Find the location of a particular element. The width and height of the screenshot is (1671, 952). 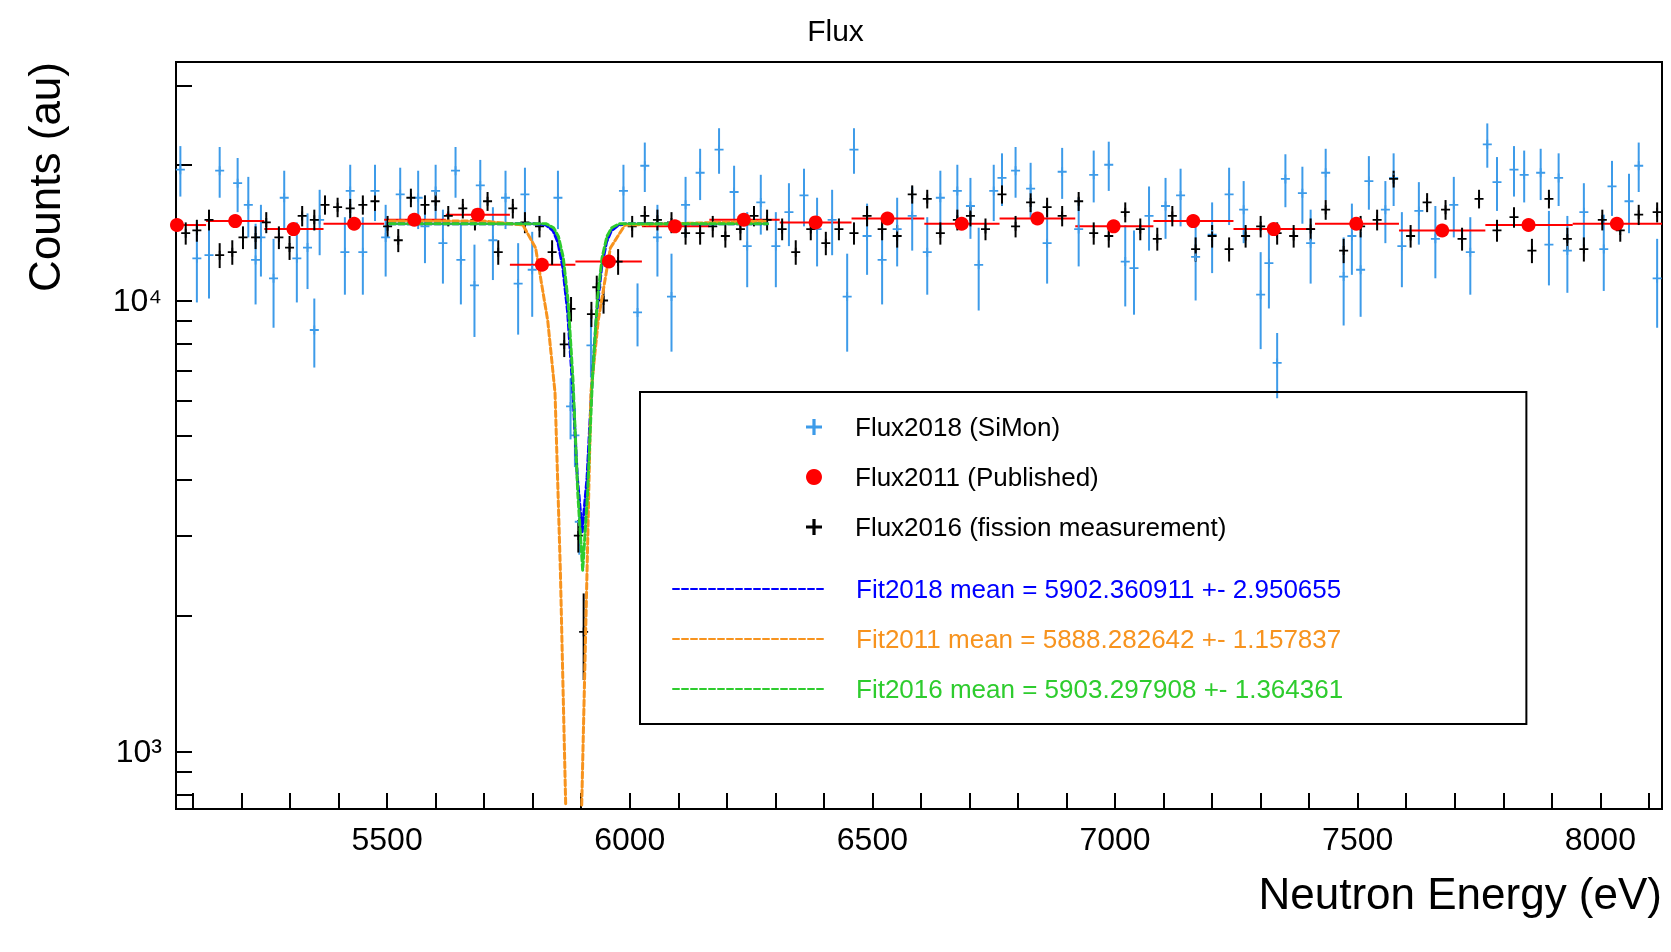

legend-label: Flux2016 (fission measurement) is located at coordinates (1041, 527).